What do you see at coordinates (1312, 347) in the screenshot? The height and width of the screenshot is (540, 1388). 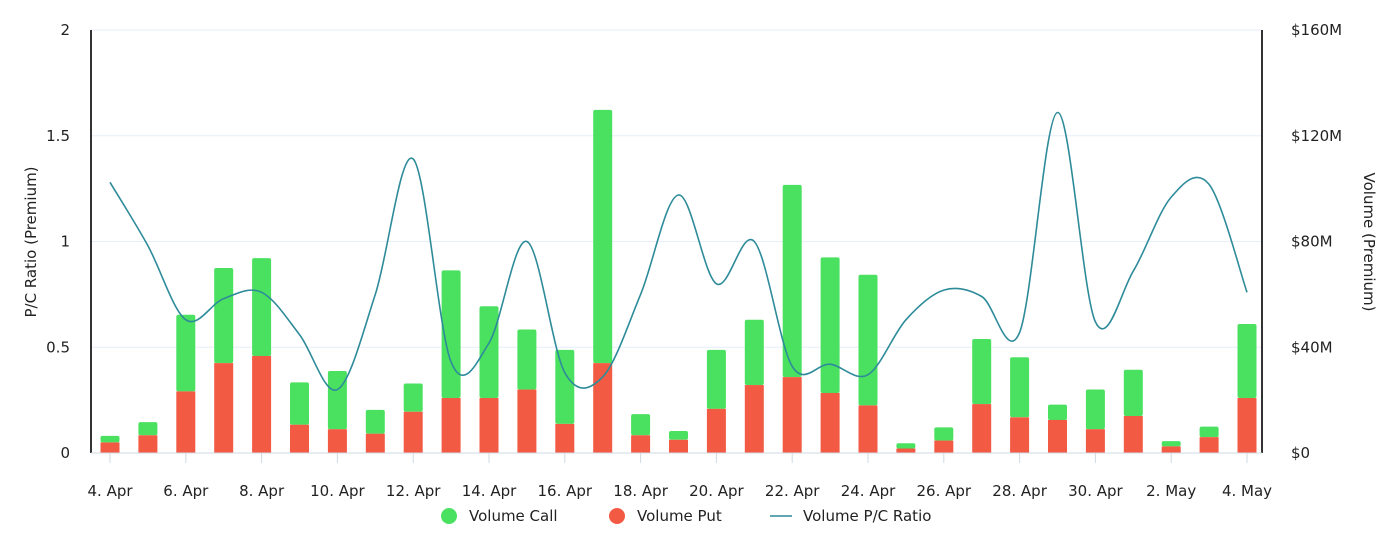 I see `y-right-tick-label: $40M` at bounding box center [1312, 347].